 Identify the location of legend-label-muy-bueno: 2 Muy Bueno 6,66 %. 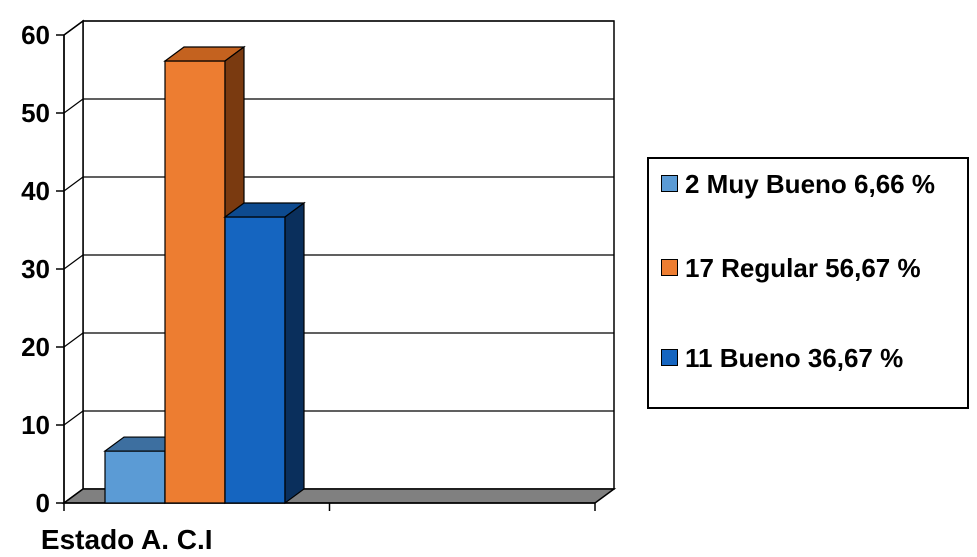
(810, 184).